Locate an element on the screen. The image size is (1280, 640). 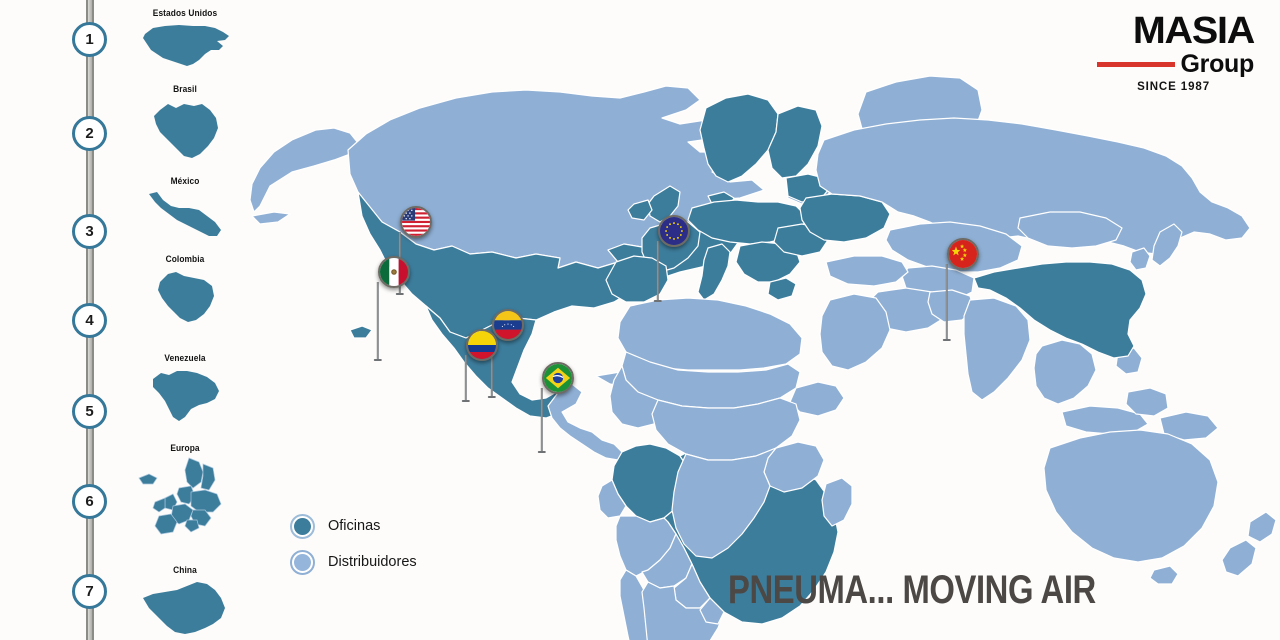
sidebar-step-number: 7 is located at coordinates (89, 591).